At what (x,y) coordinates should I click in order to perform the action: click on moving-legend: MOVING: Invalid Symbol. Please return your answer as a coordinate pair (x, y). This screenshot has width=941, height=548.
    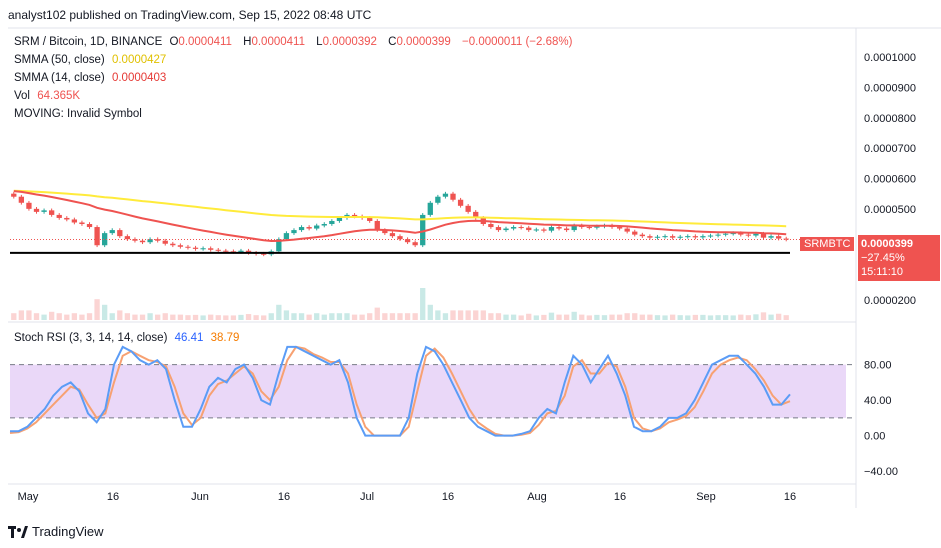
    Looking at the image, I should click on (78, 114).